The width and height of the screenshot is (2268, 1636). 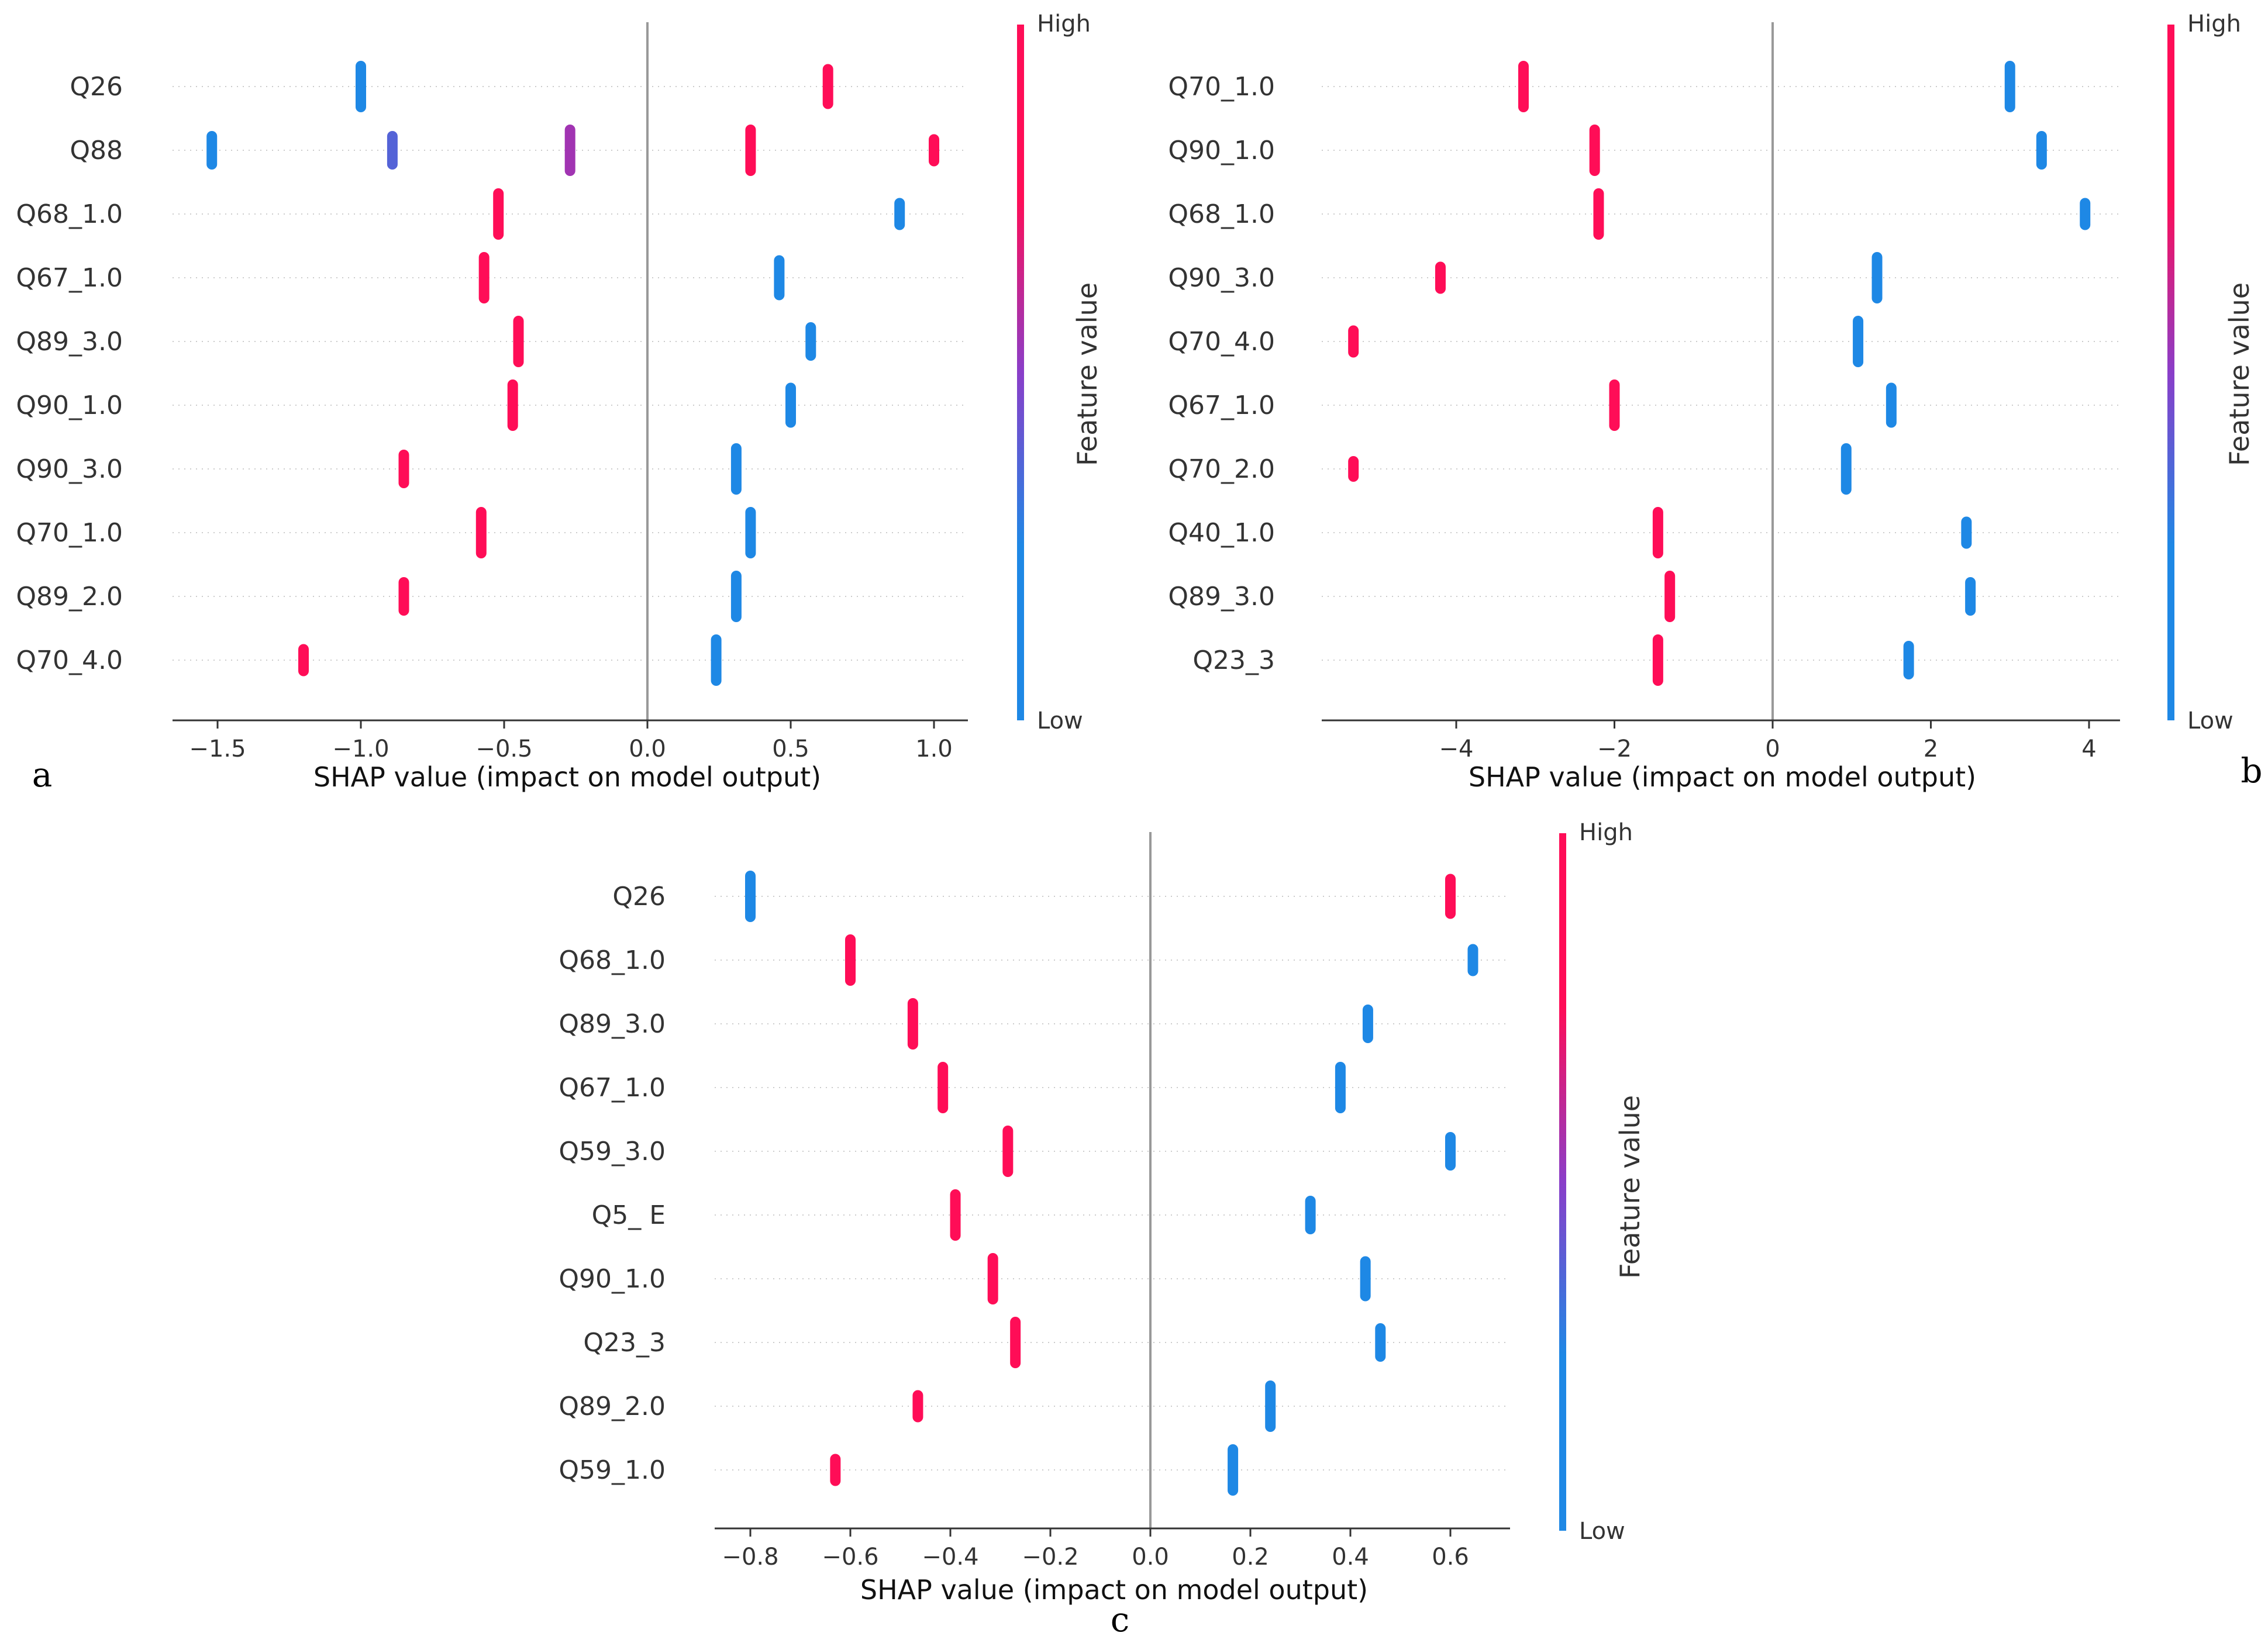 I want to click on x-tick-label: −2, so click(x=1615, y=749).